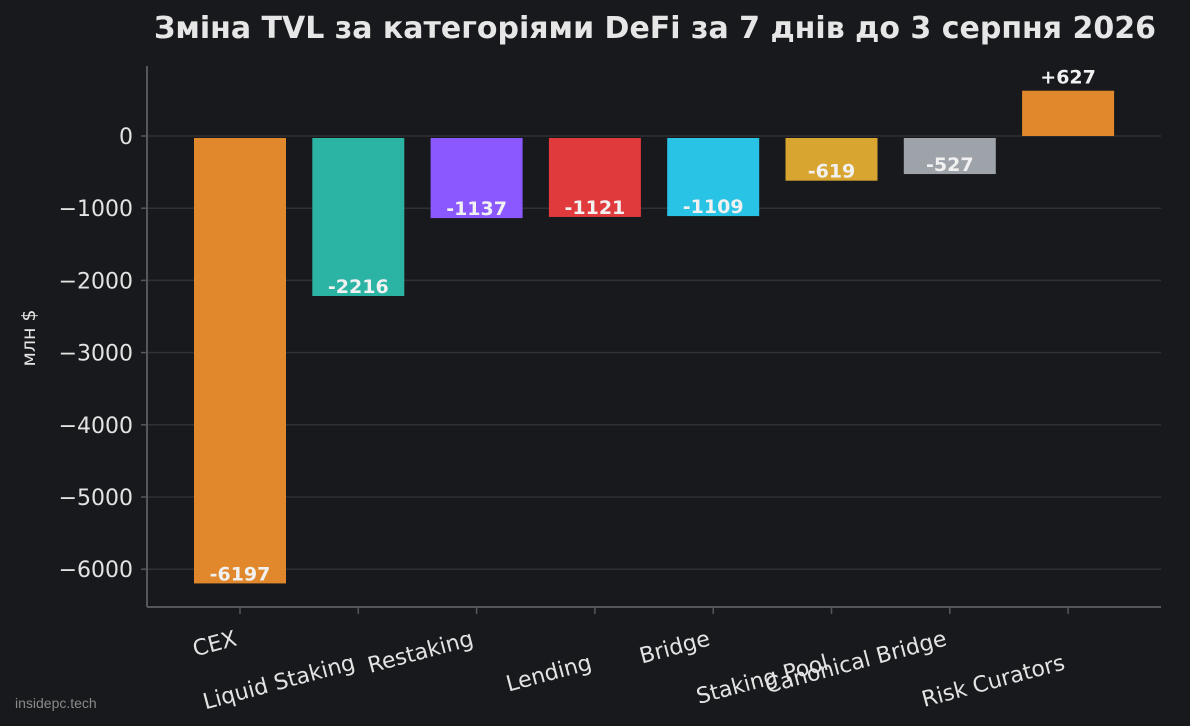  Describe the element at coordinates (713, 177) in the screenshot. I see `bar-bridge` at that location.